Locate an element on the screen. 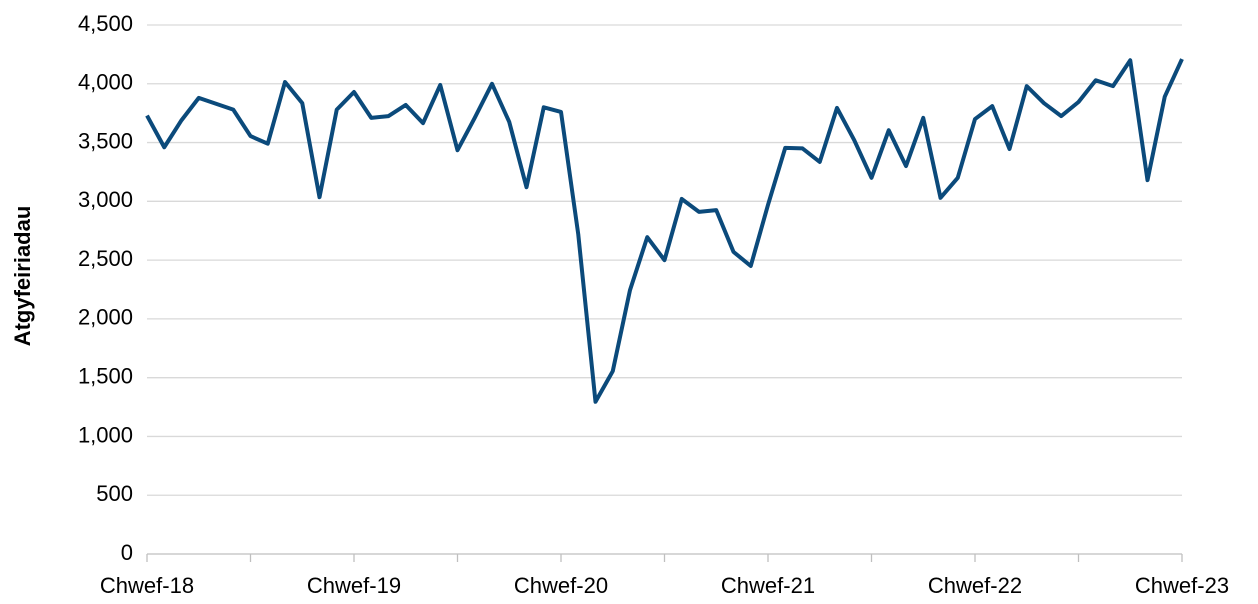 Image resolution: width=1258 pixels, height=604 pixels. y-tick-label: 1,500 is located at coordinates (105, 375).